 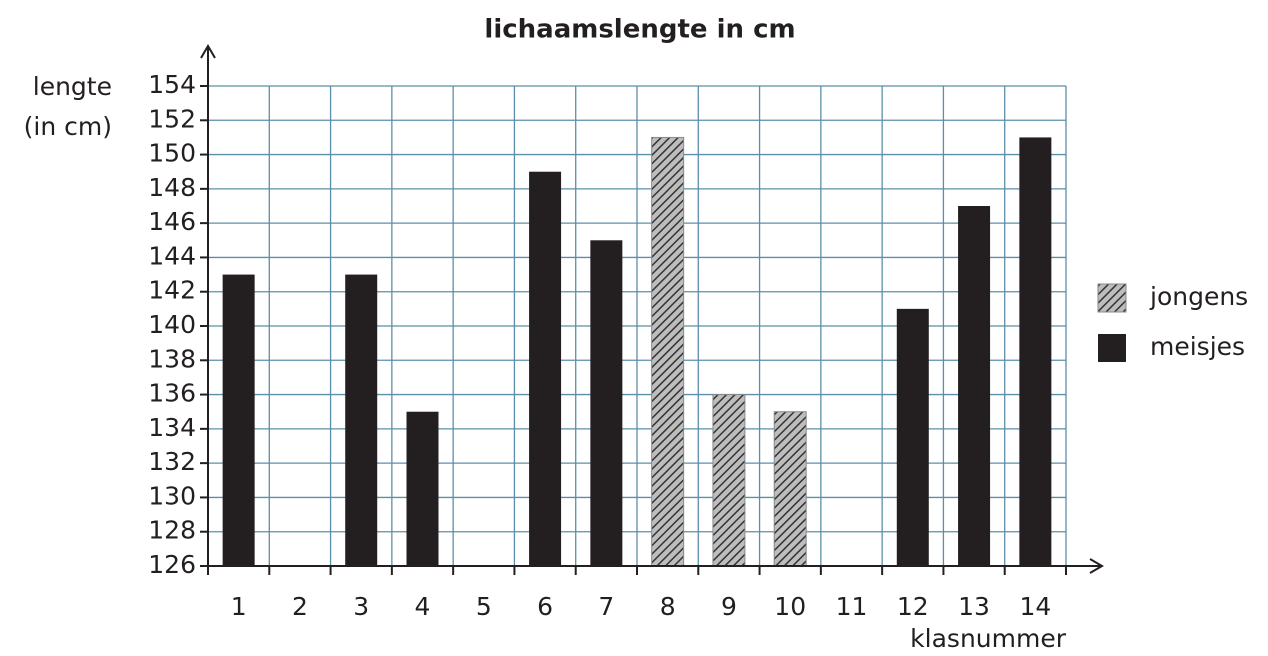 I want to click on legend-label: meisjes, so click(x=1197, y=346).